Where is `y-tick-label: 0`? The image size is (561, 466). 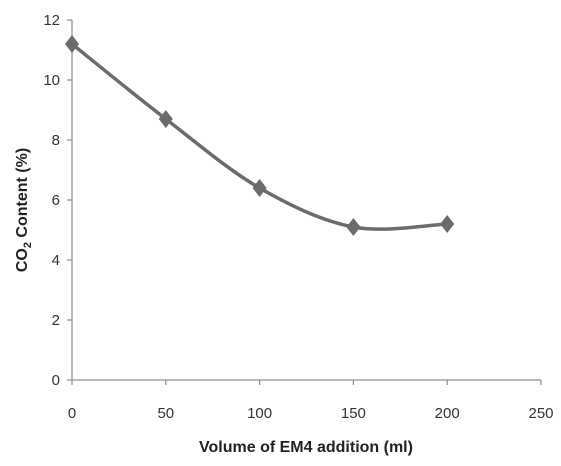 y-tick-label: 0 is located at coordinates (56, 380).